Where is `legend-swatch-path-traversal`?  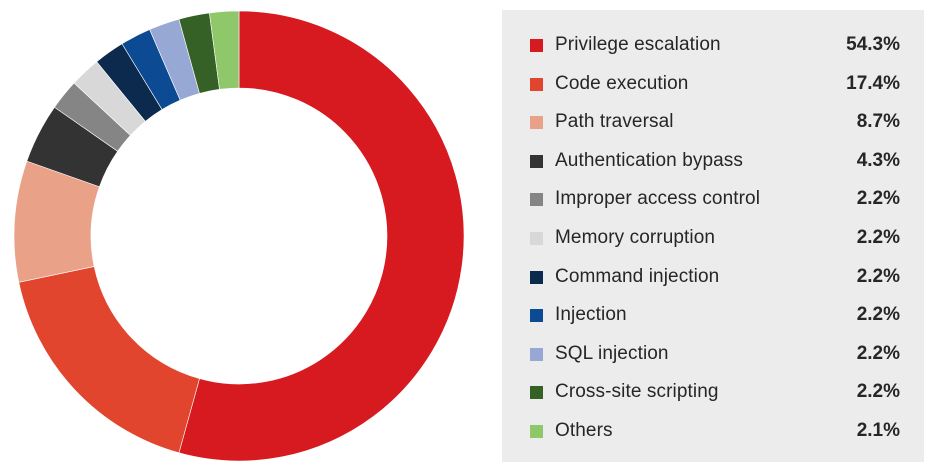
legend-swatch-path-traversal is located at coordinates (536, 123).